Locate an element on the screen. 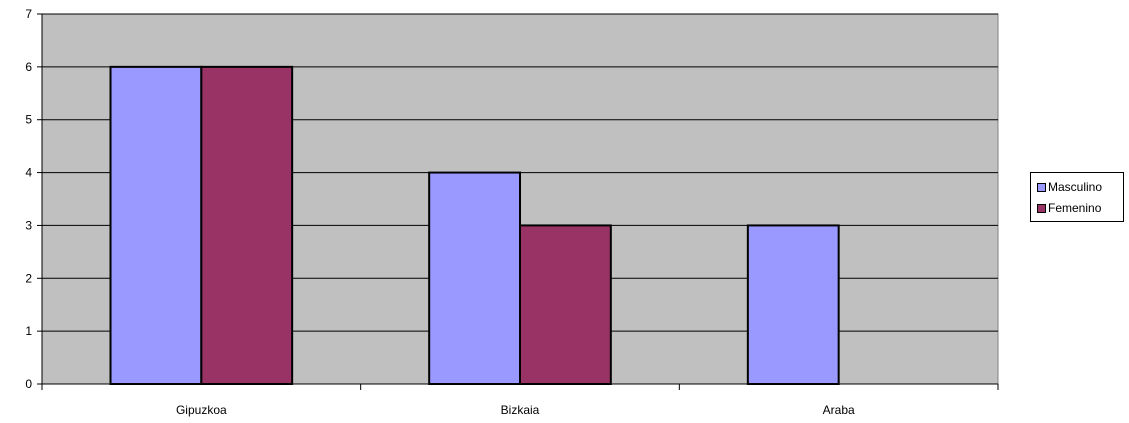 This screenshot has width=1129, height=423. bar-masculino-bizkaia is located at coordinates (474, 278).